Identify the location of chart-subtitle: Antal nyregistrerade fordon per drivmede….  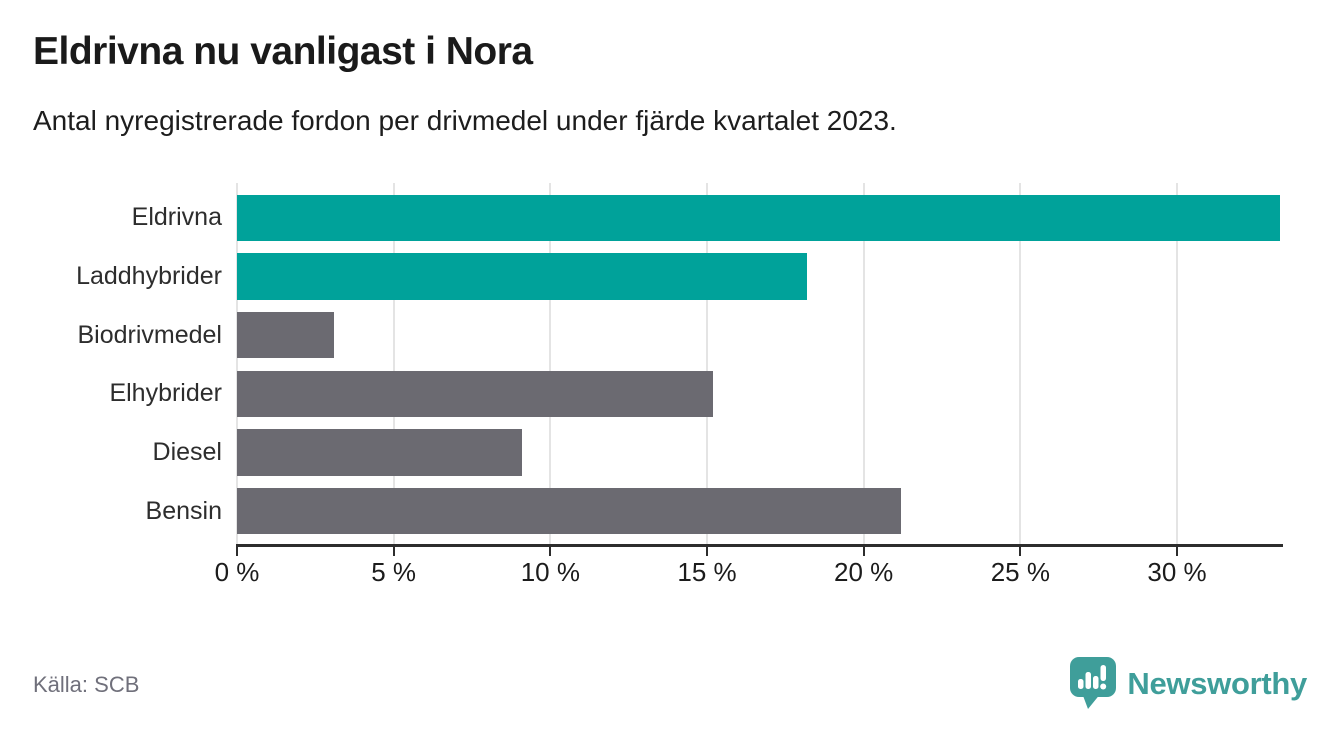
(465, 120).